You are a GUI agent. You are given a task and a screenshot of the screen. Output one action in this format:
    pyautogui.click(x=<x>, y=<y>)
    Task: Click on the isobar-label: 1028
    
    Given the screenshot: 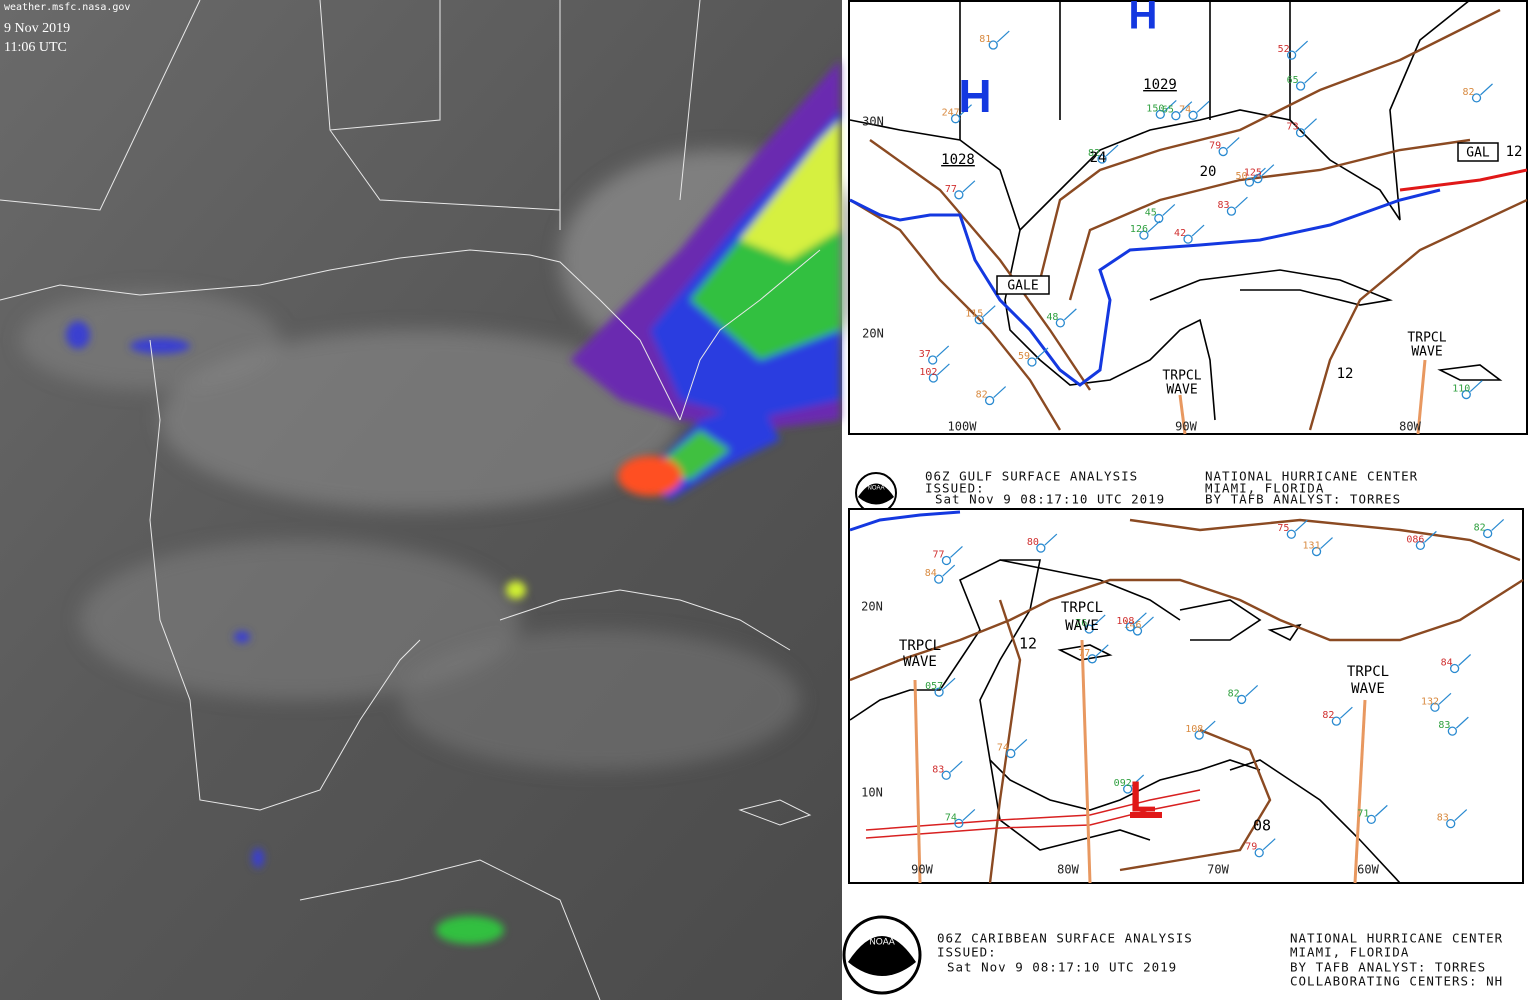 What is the action you would take?
    pyautogui.click(x=958, y=160)
    